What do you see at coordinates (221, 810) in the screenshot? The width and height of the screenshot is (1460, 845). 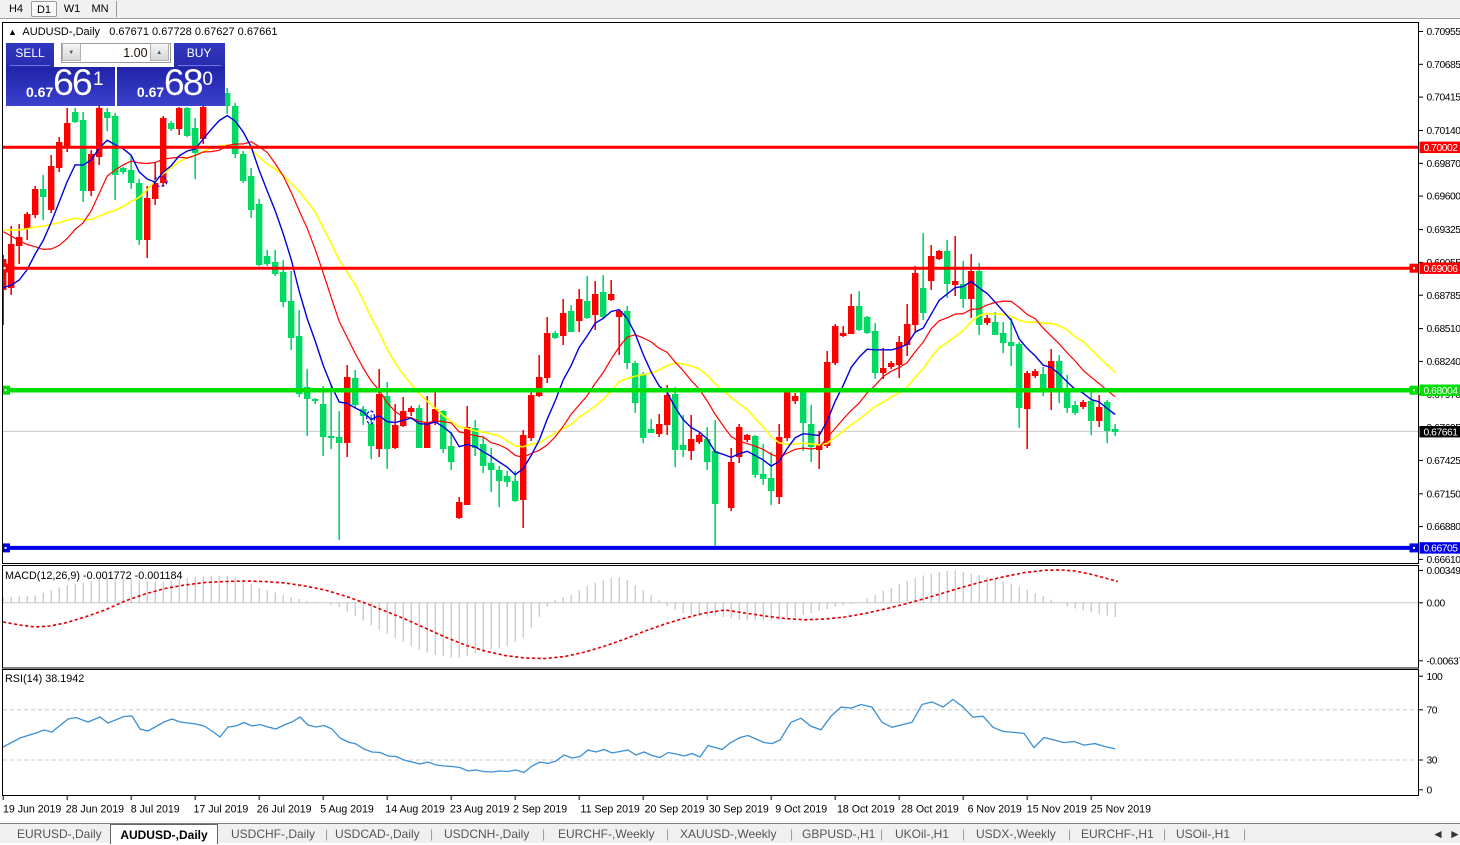 I see `svg-text: 17 Jul 2019` at bounding box center [221, 810].